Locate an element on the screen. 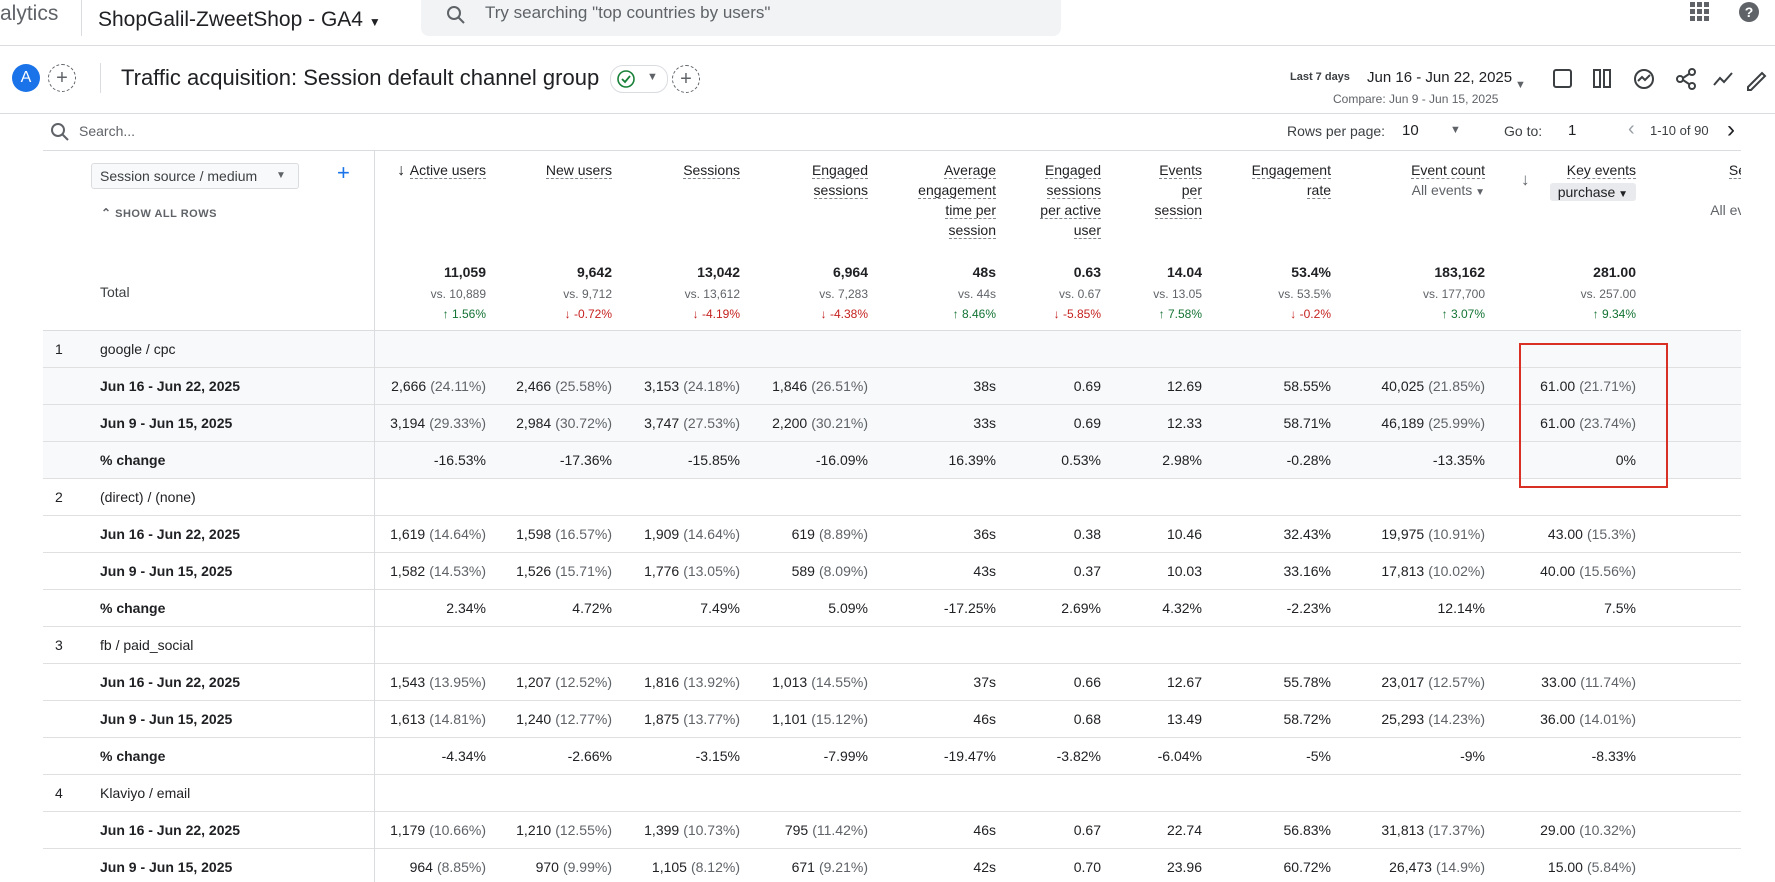 This screenshot has width=1775, height=882. column-header: ↓ Active users is located at coordinates (441, 172).